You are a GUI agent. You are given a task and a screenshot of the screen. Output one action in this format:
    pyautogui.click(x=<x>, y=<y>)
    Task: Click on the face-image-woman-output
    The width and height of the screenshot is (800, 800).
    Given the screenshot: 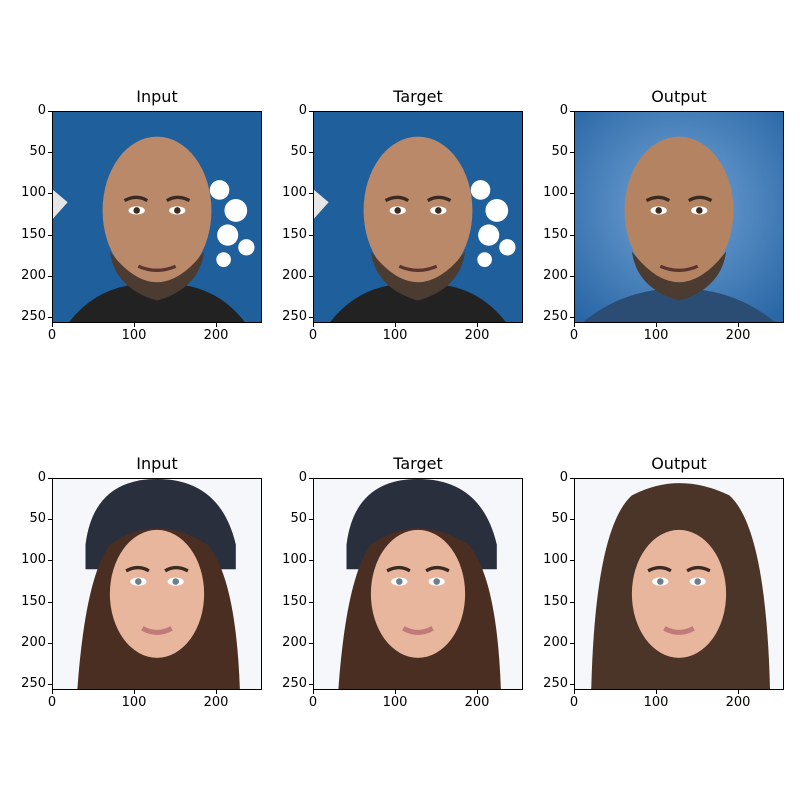 What is the action you would take?
    pyautogui.click(x=679, y=584)
    